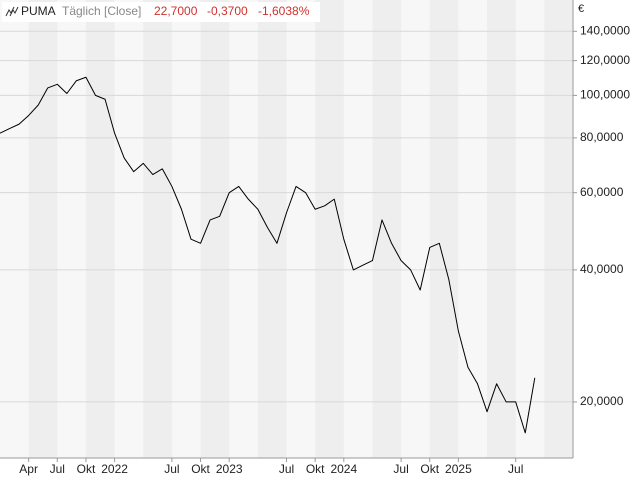  I want to click on y-tick-label: 120,0000, so click(605, 60).